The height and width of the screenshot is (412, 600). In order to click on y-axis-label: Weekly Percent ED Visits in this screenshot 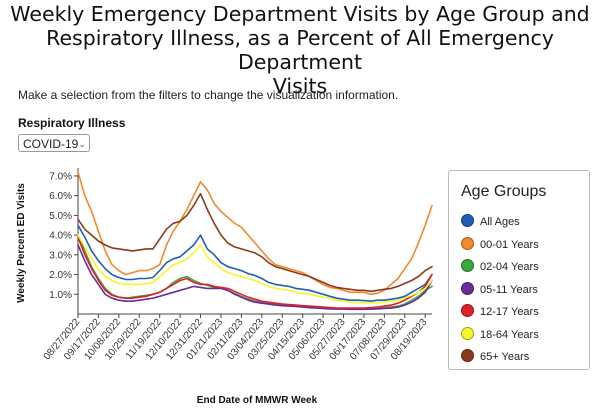, I will do `click(21, 243)`.